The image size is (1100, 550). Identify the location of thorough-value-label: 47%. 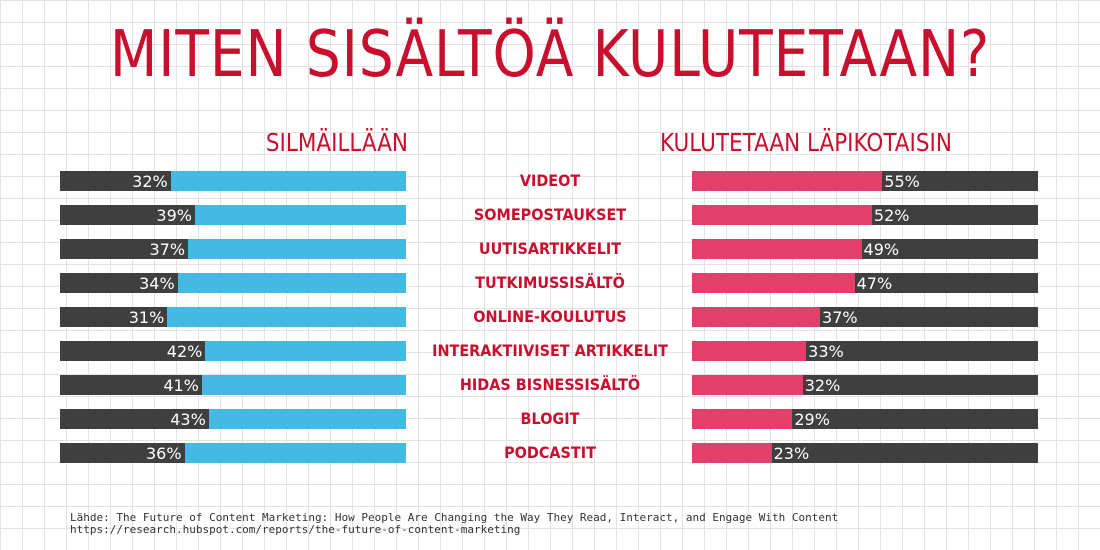
(874, 283).